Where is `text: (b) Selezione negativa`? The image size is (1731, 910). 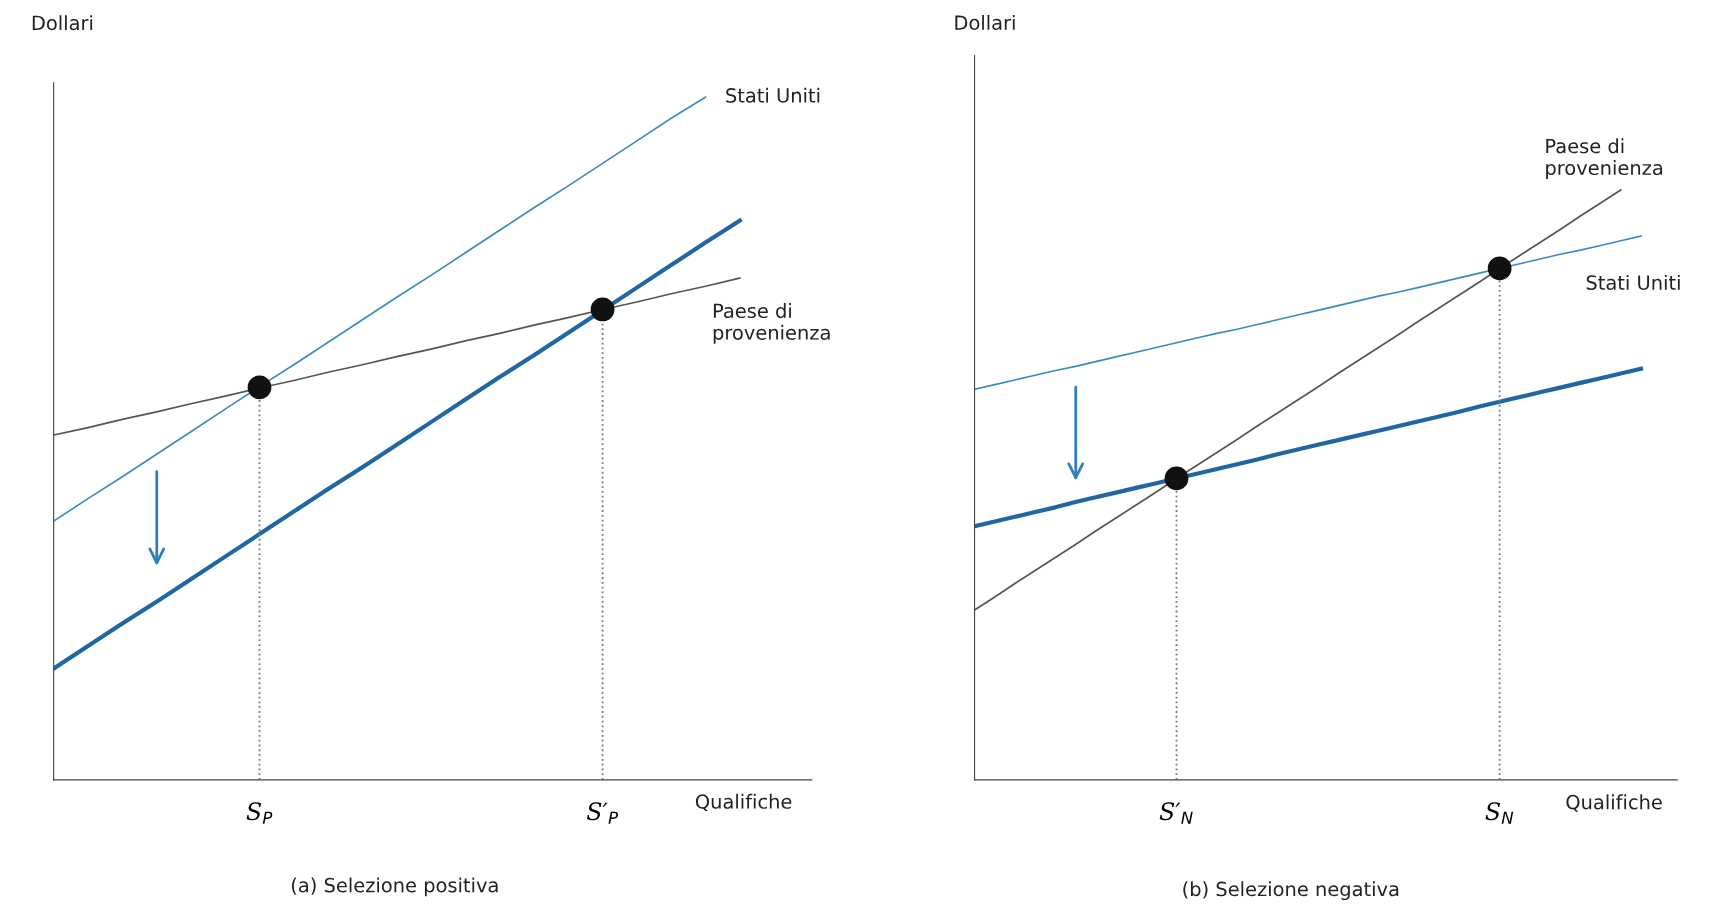
text: (b) Selezione negativa is located at coordinates (1291, 891).